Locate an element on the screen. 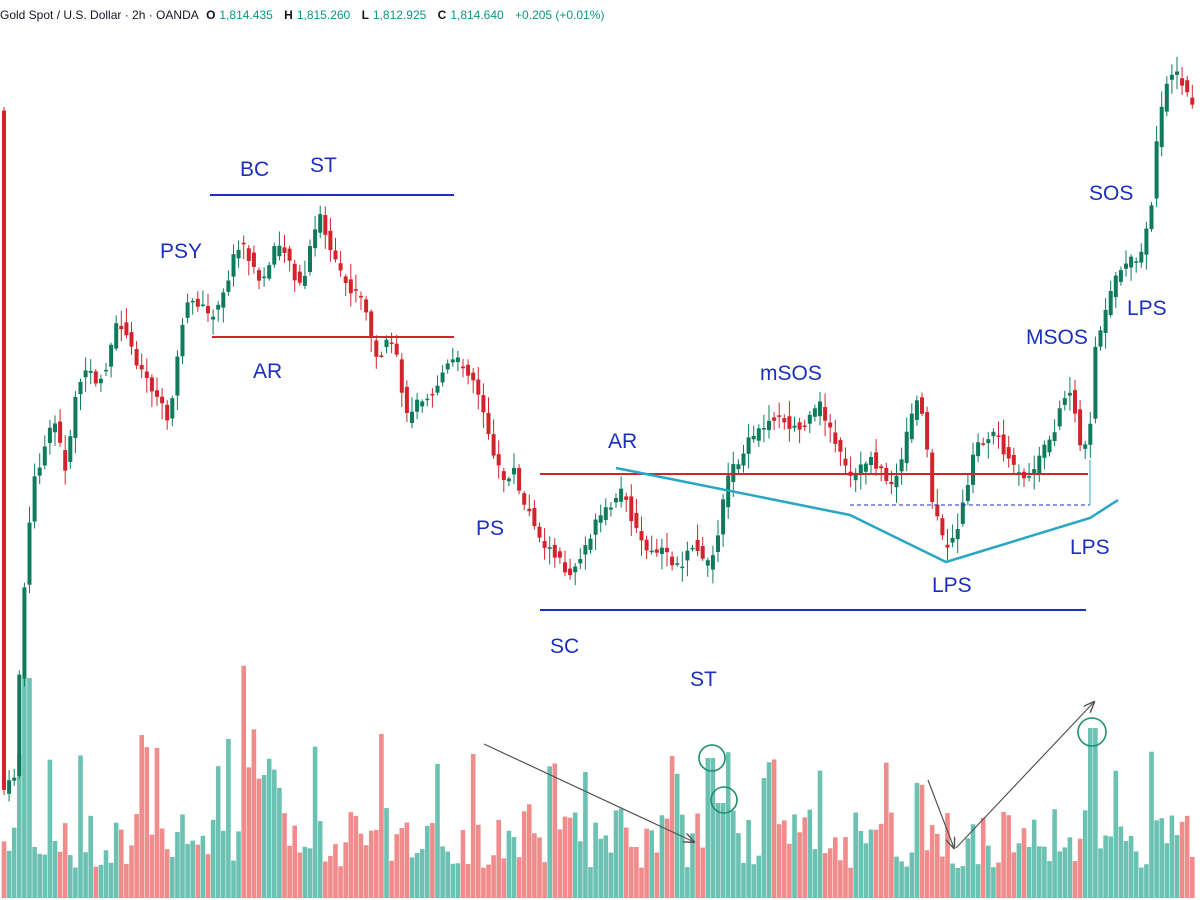 This screenshot has height=900, width=1200. volume-arrow-up is located at coordinates (1024, 775).